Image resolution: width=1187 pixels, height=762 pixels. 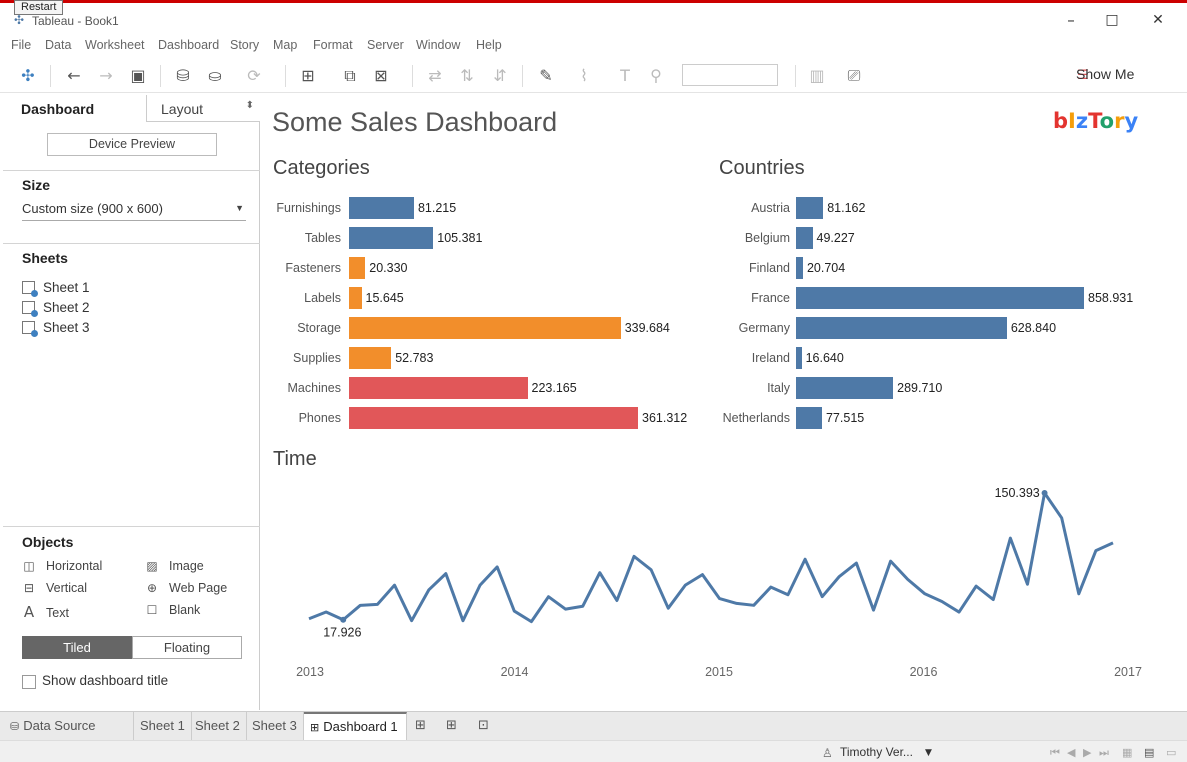 What do you see at coordinates (74, 75) in the screenshot?
I see `undo-icon: ←` at bounding box center [74, 75].